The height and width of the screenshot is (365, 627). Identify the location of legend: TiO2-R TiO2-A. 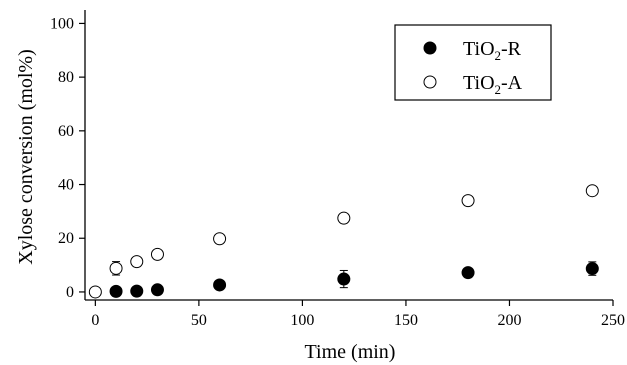
(473, 62).